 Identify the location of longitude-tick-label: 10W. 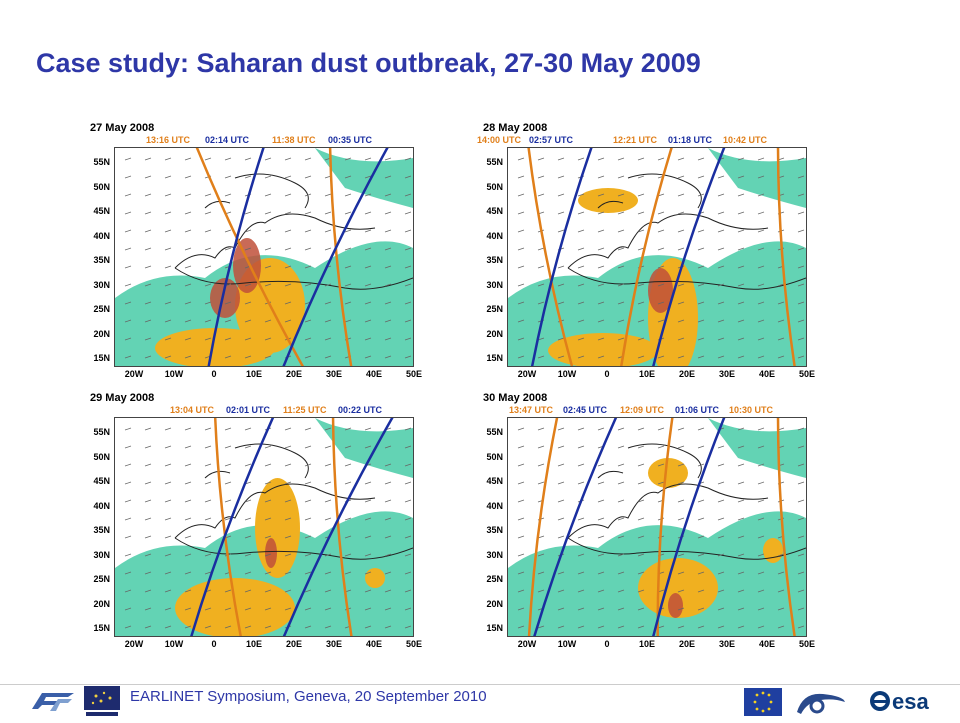
(567, 374).